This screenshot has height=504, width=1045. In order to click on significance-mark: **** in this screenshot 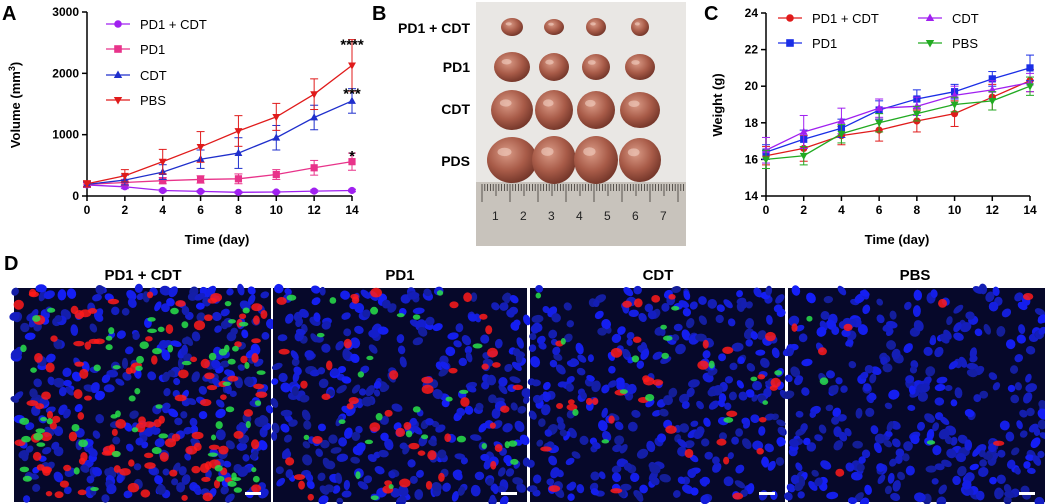, I will do `click(352, 44)`.